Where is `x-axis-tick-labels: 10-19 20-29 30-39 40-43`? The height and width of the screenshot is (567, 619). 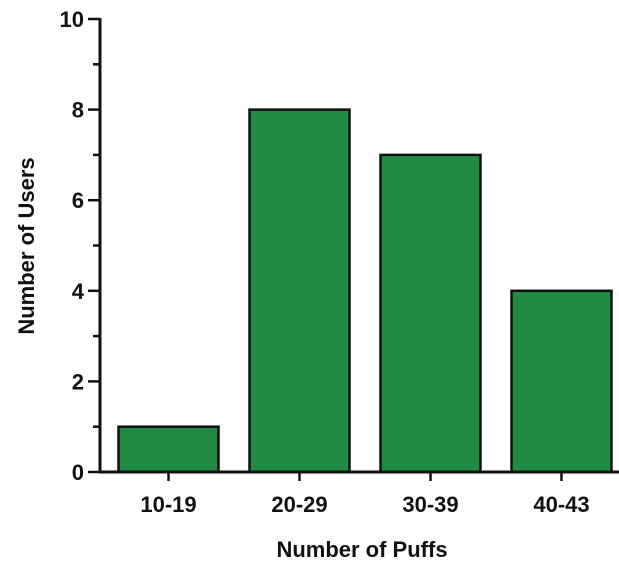 x-axis-tick-labels: 10-19 20-29 30-39 40-43 is located at coordinates (365, 494).